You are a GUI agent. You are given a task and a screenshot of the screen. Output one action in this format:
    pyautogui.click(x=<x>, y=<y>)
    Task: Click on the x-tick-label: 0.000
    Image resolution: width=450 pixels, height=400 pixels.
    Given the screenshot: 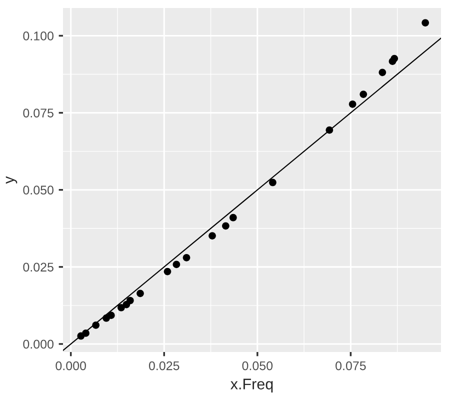 What is the action you would take?
    pyautogui.click(x=71, y=365)
    